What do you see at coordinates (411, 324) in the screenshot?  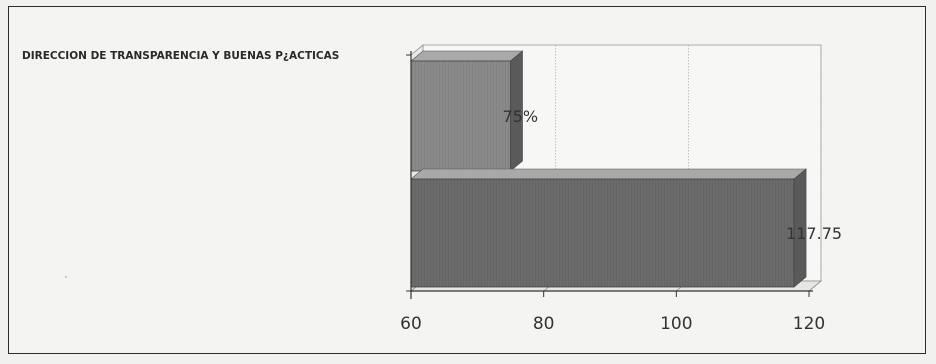 I see `tick-label-60: 60` at bounding box center [411, 324].